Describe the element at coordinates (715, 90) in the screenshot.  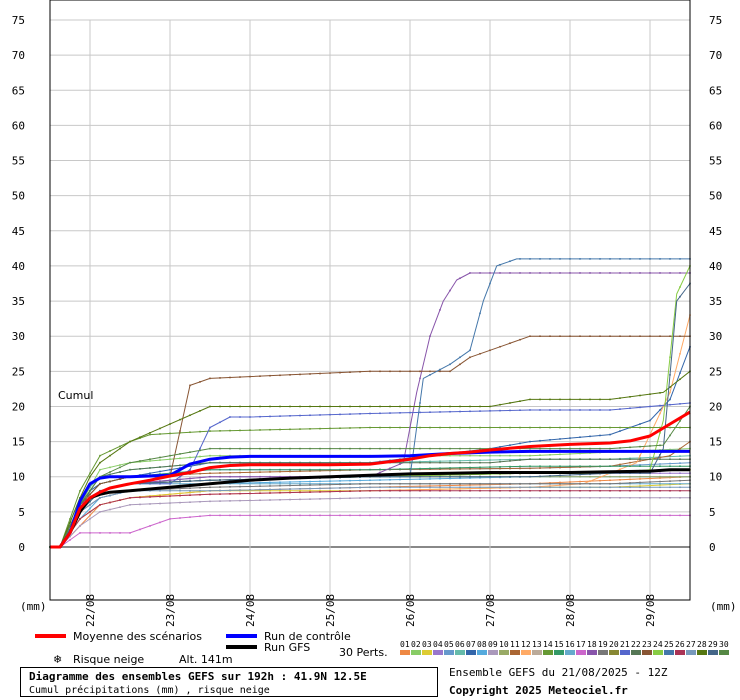
I see `y-tick-label-right: 65` at that location.